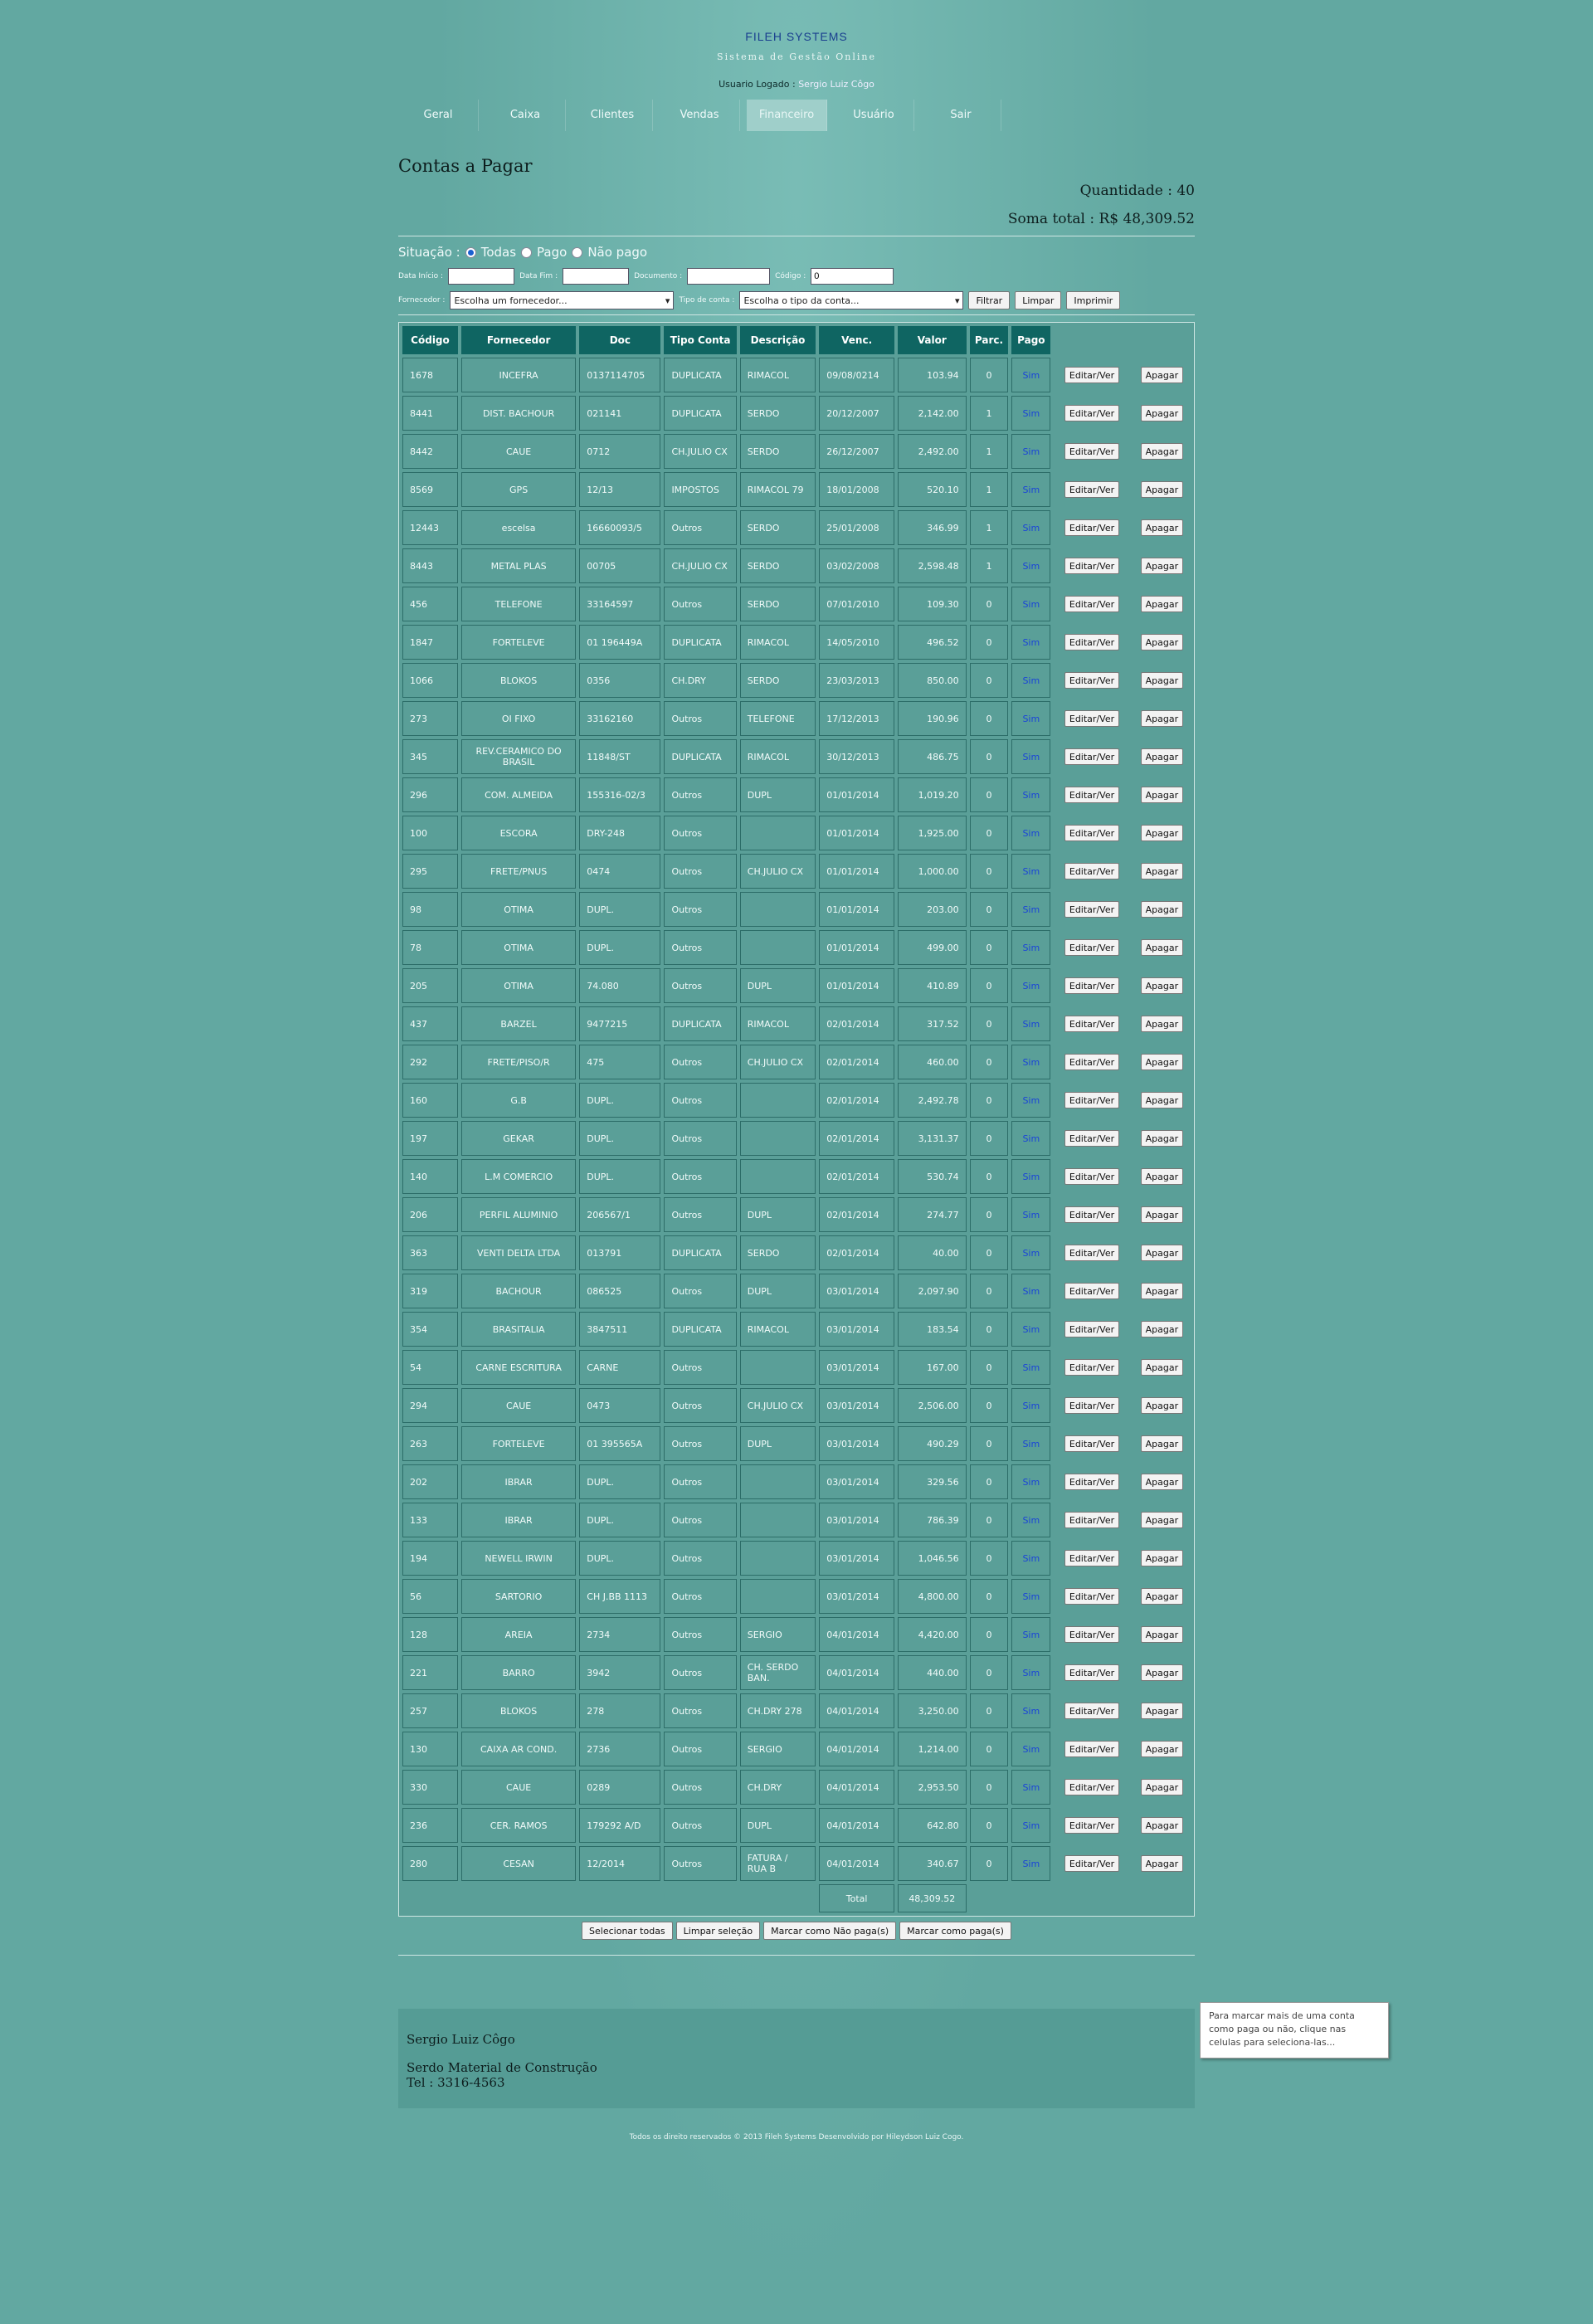 This screenshot has width=1593, height=2324. Describe the element at coordinates (438, 116) in the screenshot. I see `nav-geral: Geral` at that location.